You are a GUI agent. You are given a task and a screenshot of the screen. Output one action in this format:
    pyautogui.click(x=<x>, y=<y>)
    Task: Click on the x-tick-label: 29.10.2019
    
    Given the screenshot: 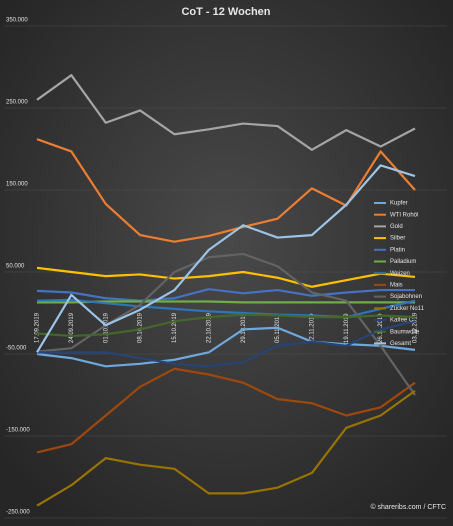 What is the action you would take?
    pyautogui.click(x=244, y=327)
    